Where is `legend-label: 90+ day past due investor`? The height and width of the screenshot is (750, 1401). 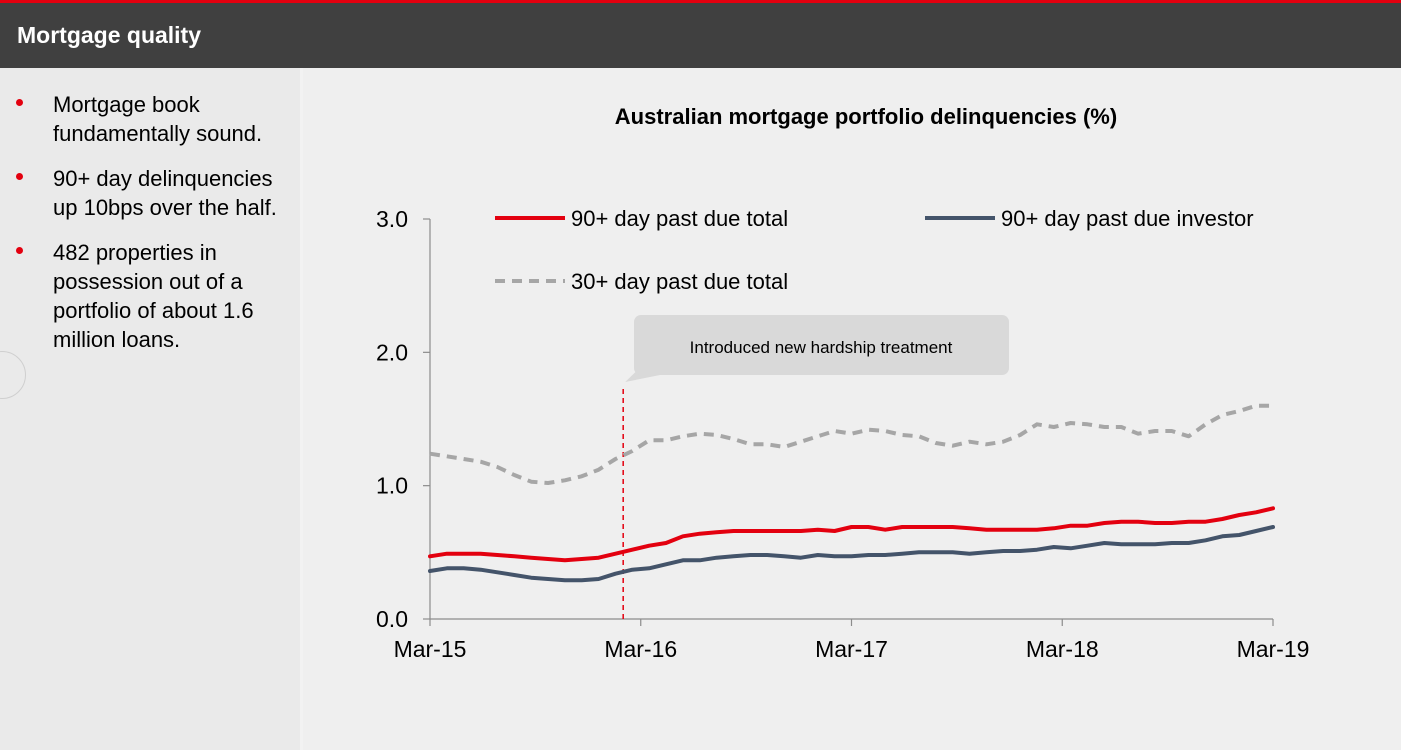 legend-label: 90+ day past due investor is located at coordinates (1127, 218).